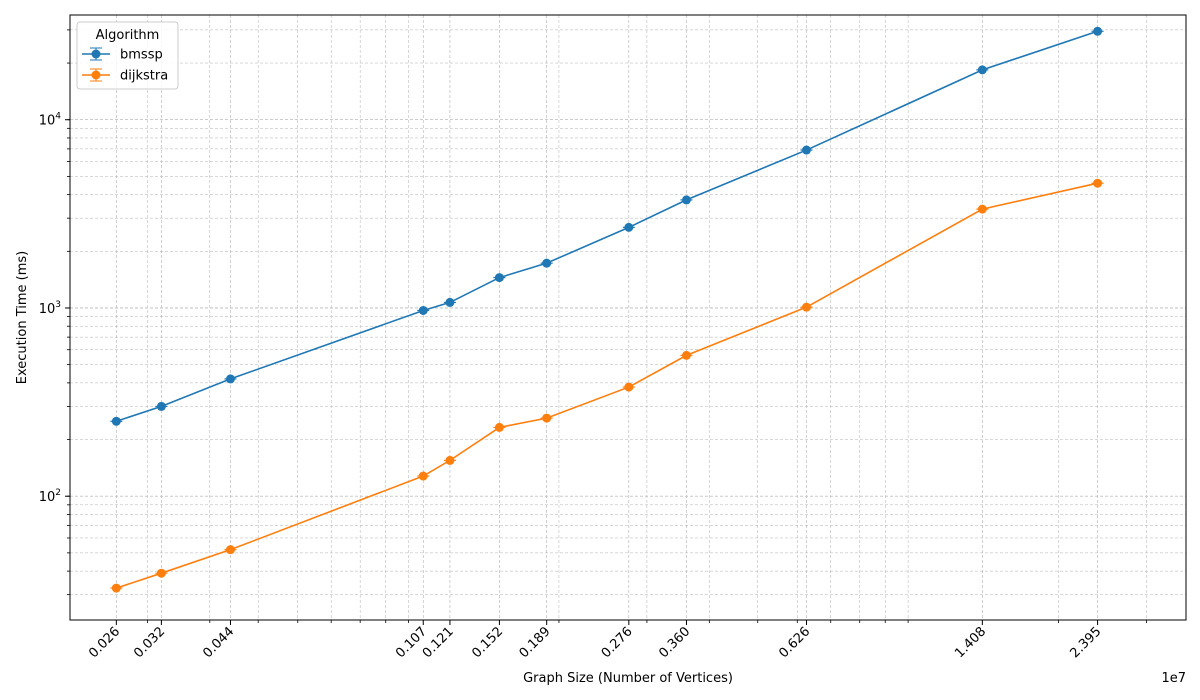 The width and height of the screenshot is (1200, 700). I want to click on legend-entry: bmssp, so click(122, 55).